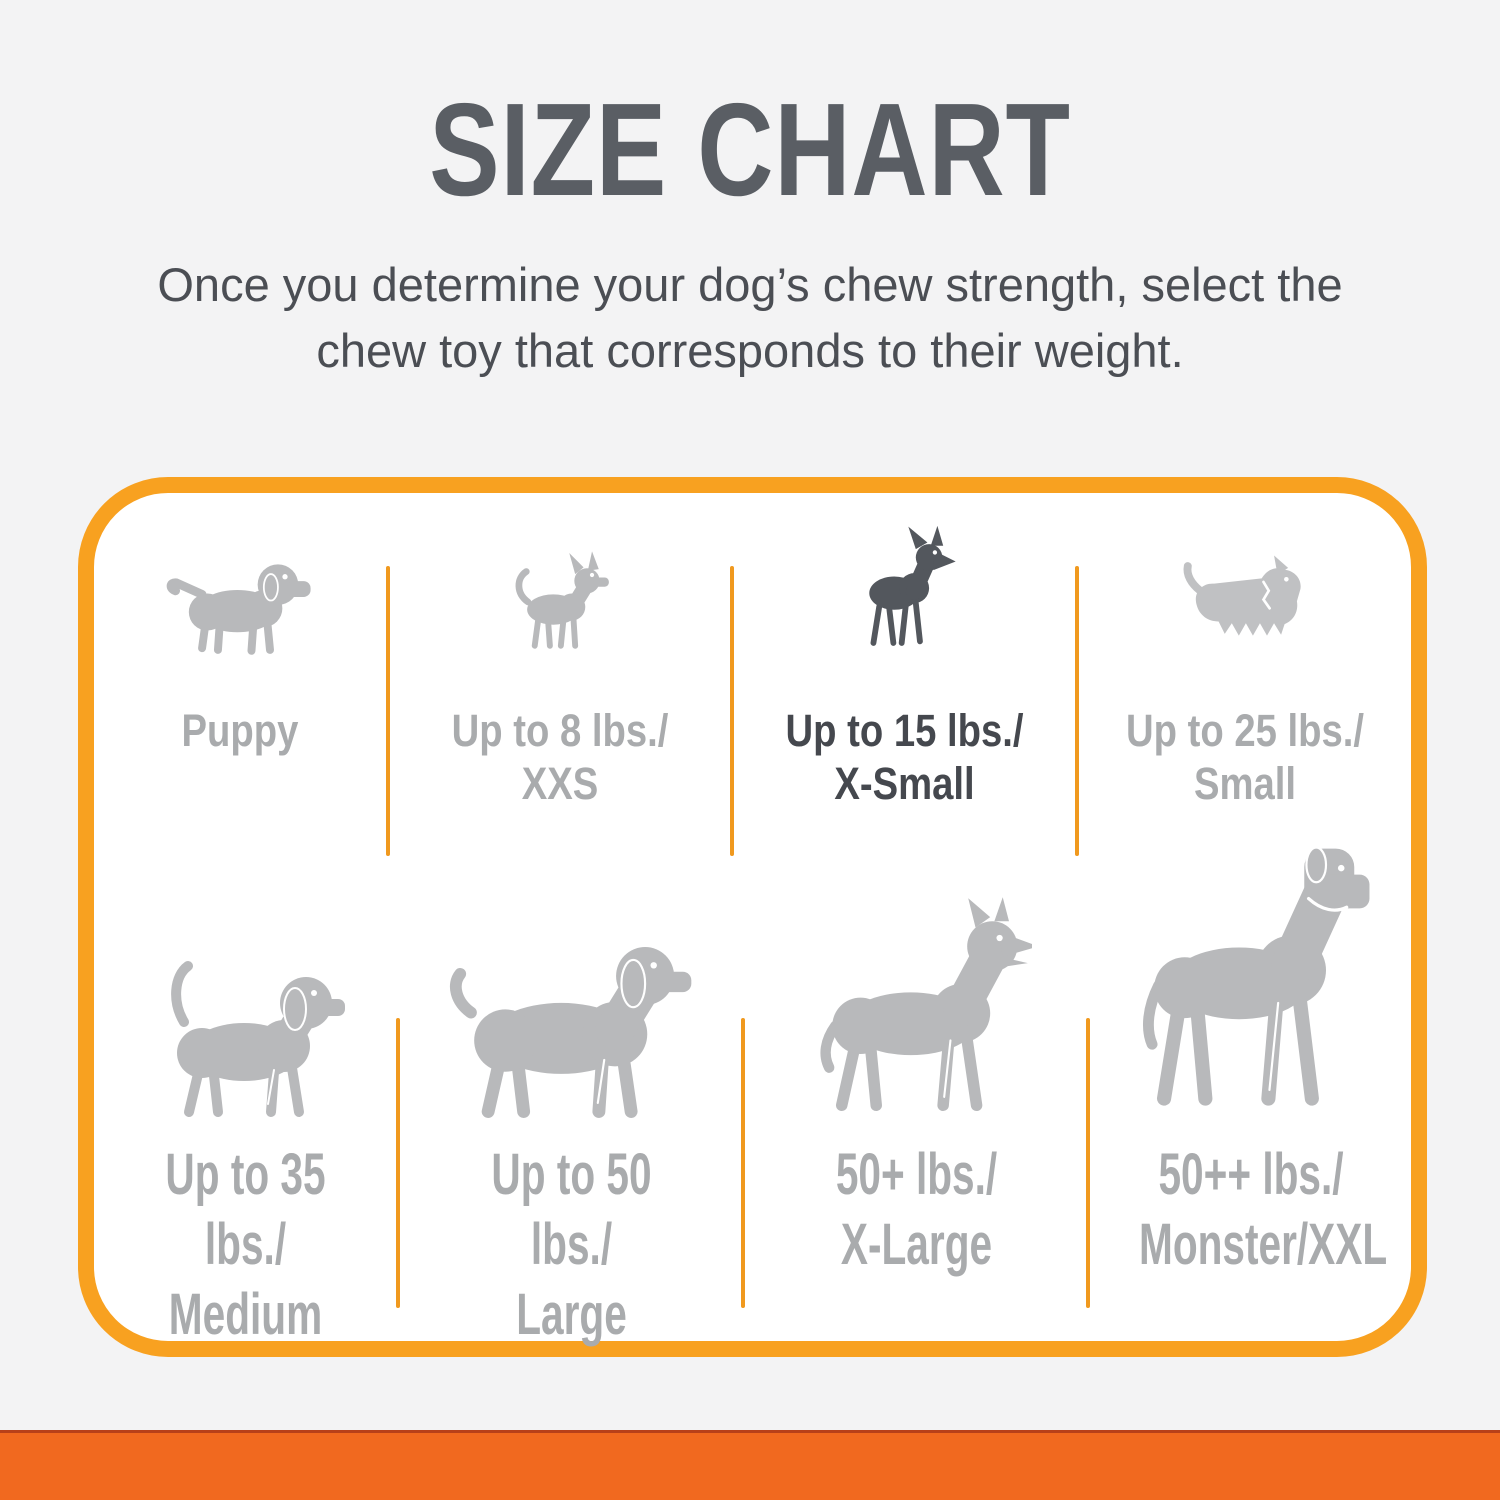  Describe the element at coordinates (560, 730) in the screenshot. I see `size-label-line1: Up to 8 lbs./` at that location.